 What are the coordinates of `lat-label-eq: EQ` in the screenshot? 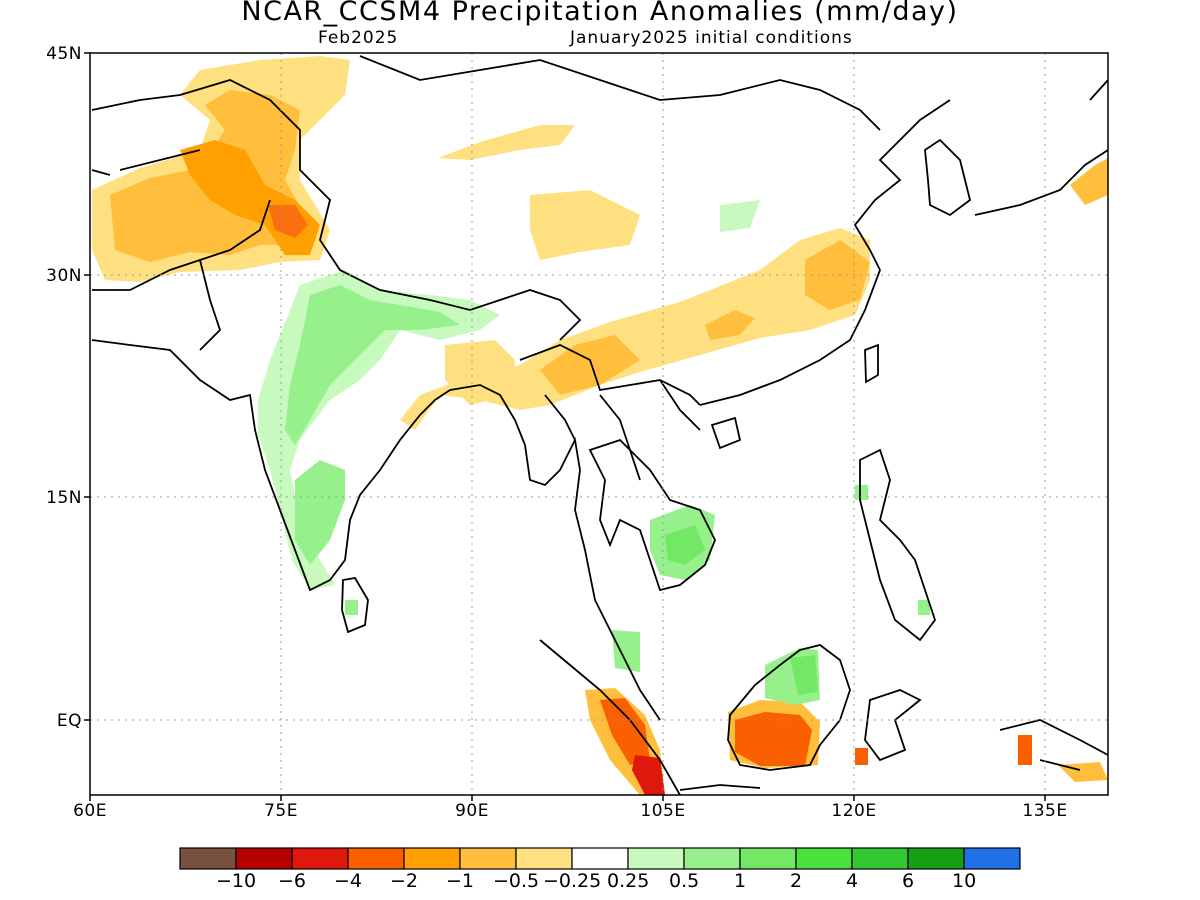 It's located at (69, 721).